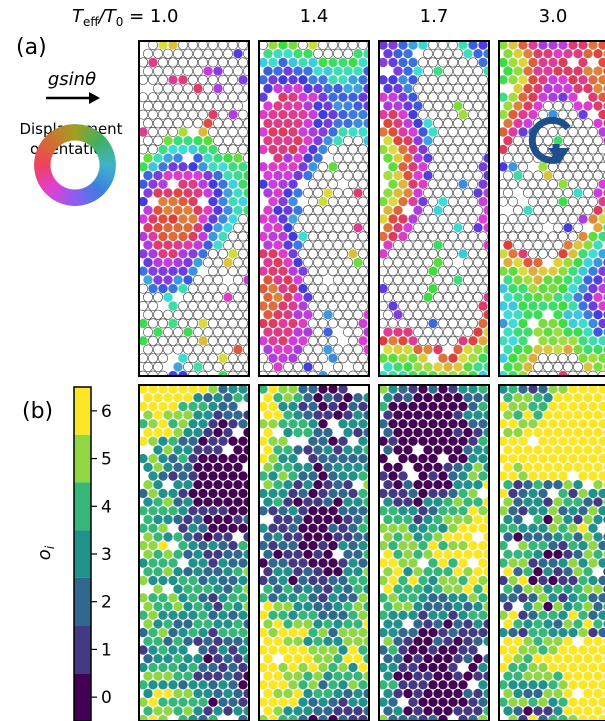 Image resolution: width=605 pixels, height=721 pixels. Describe the element at coordinates (551, 208) in the screenshot. I see `panel-frame` at that location.